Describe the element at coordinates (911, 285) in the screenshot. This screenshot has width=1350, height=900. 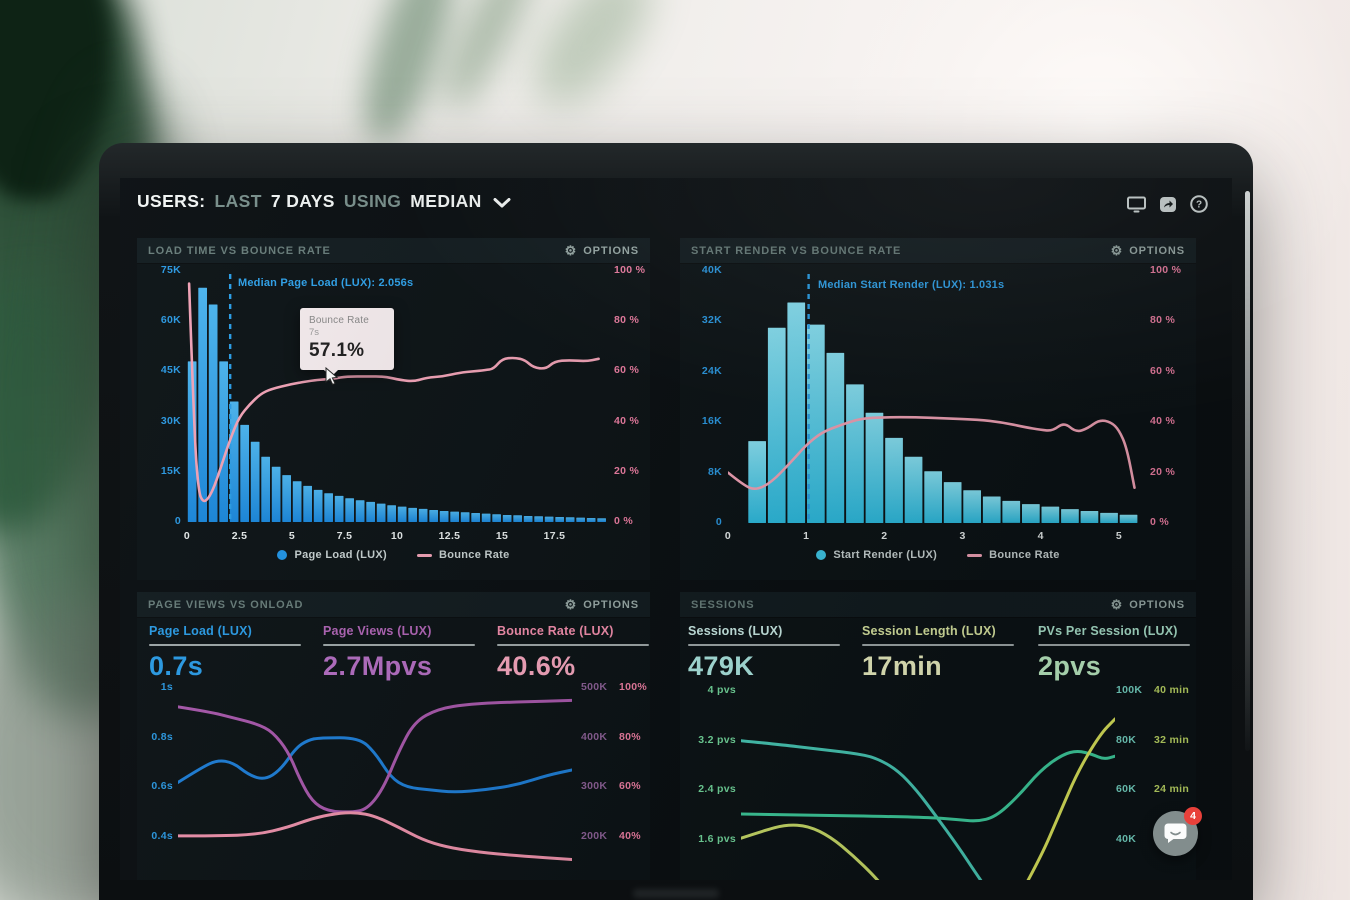
I see `median-annotation: Median Start Render (LUX): 1.031s` at that location.